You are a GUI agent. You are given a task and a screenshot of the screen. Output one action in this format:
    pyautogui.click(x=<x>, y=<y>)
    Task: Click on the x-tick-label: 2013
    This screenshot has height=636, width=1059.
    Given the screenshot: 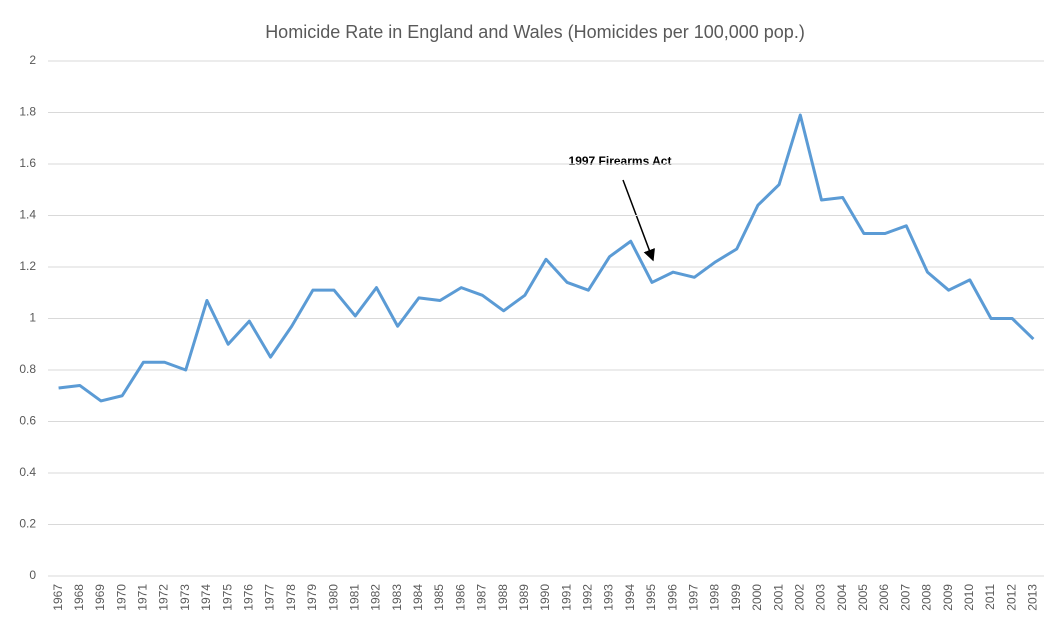 What is the action you would take?
    pyautogui.click(x=1033, y=597)
    